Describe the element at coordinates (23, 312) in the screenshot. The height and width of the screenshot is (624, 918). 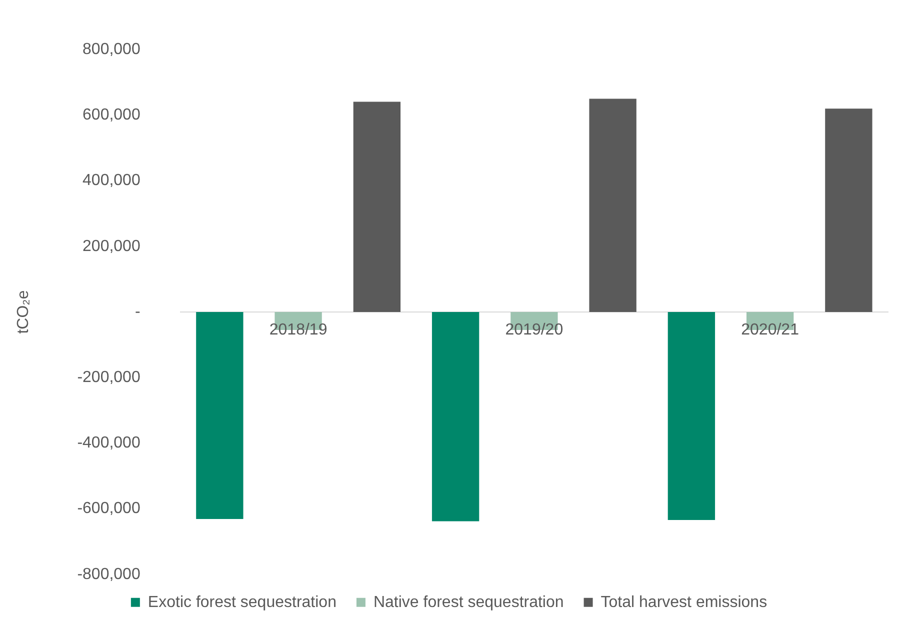
I see `y-axis-title: tCO₂e` at that location.